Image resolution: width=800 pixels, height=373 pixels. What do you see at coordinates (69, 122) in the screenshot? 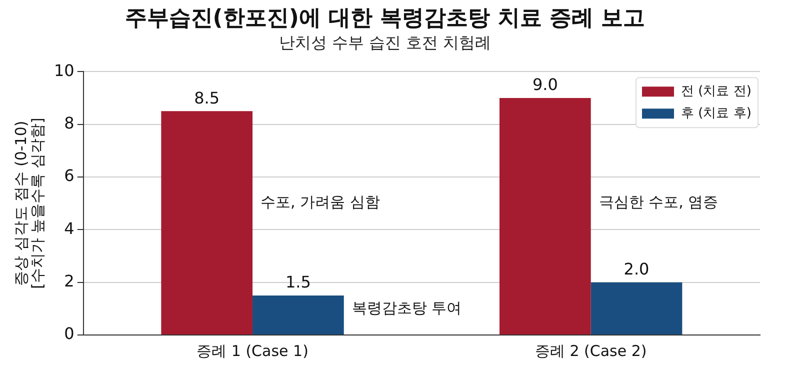
I see `y-tick-label: 8` at bounding box center [69, 122].